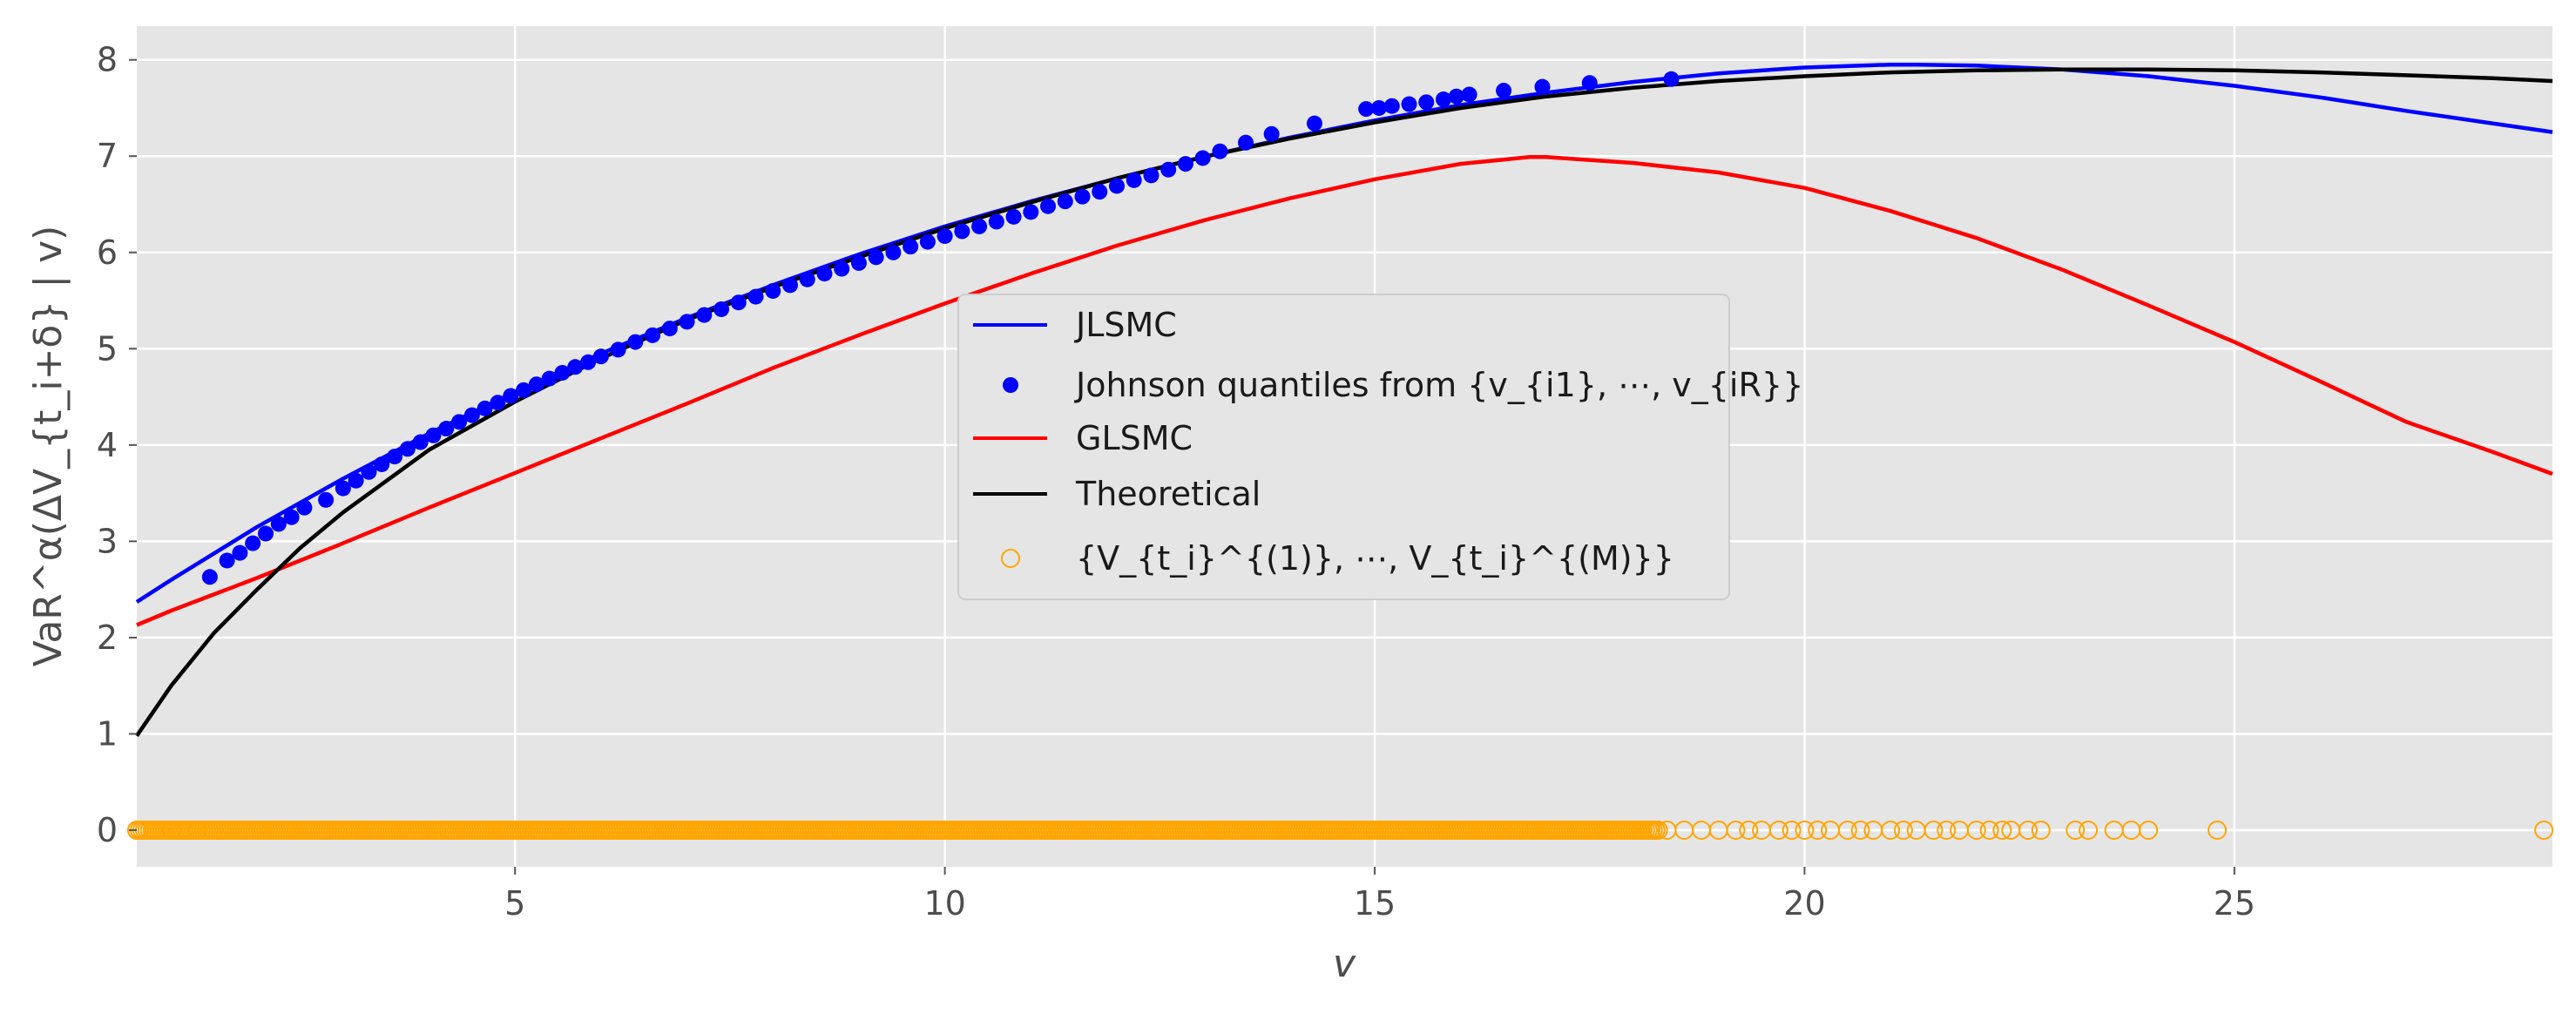  Describe the element at coordinates (1010, 385) in the screenshot. I see `legend-swatch-johnson-quantiles` at that location.